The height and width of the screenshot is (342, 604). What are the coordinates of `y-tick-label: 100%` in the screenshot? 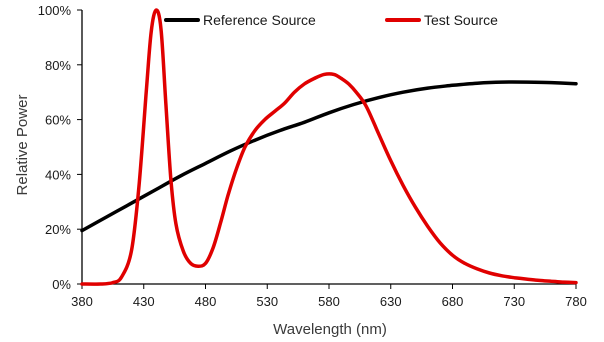 It's located at (55, 10).